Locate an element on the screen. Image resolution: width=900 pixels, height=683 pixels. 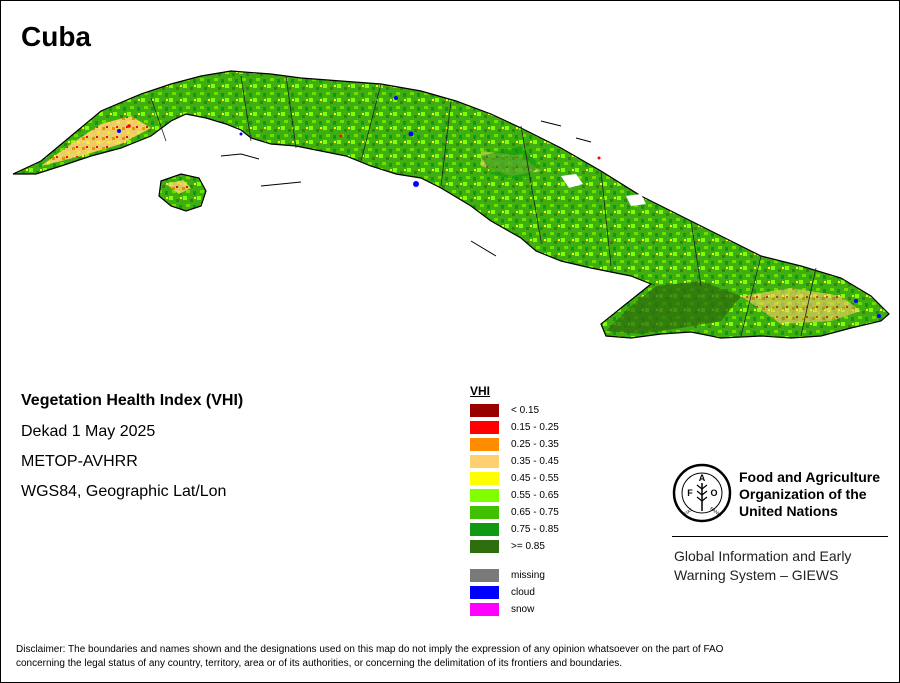
svg-text: FIAT is located at coordinates (688, 512).